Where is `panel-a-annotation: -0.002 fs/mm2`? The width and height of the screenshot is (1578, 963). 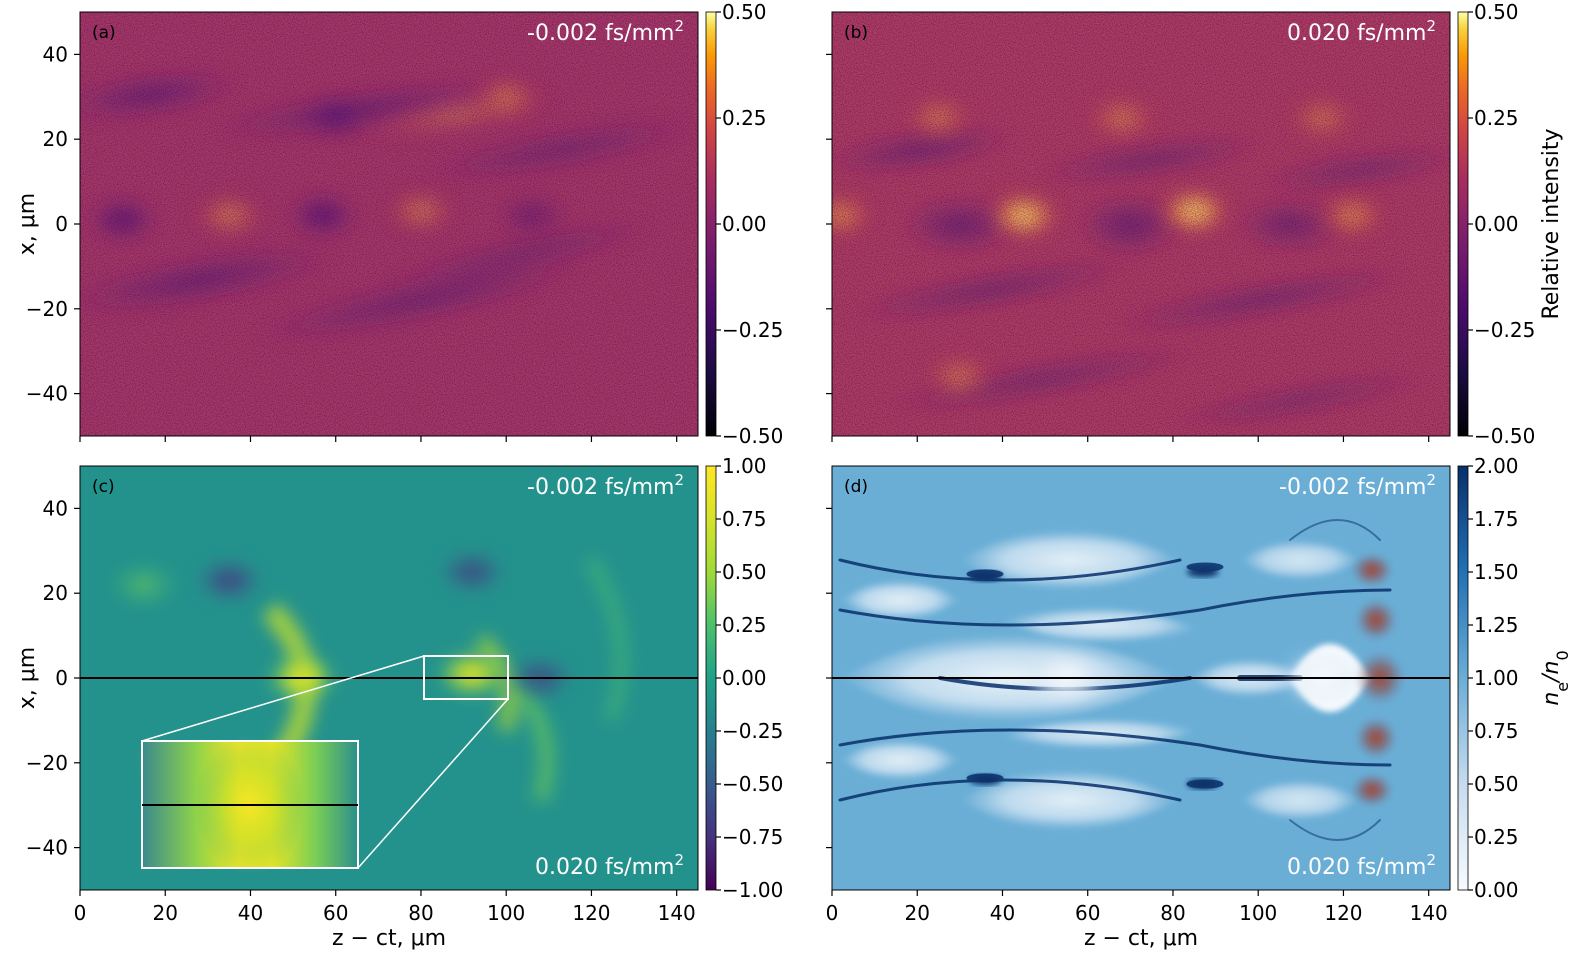 panel-a-annotation: -0.002 fs/mm2 is located at coordinates (605, 31).